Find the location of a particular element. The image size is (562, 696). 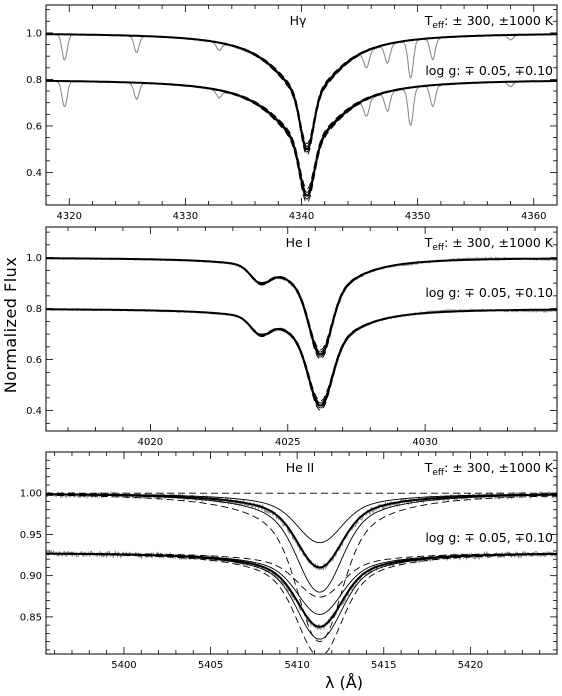

x-tick-label: 5405 is located at coordinates (210, 665).